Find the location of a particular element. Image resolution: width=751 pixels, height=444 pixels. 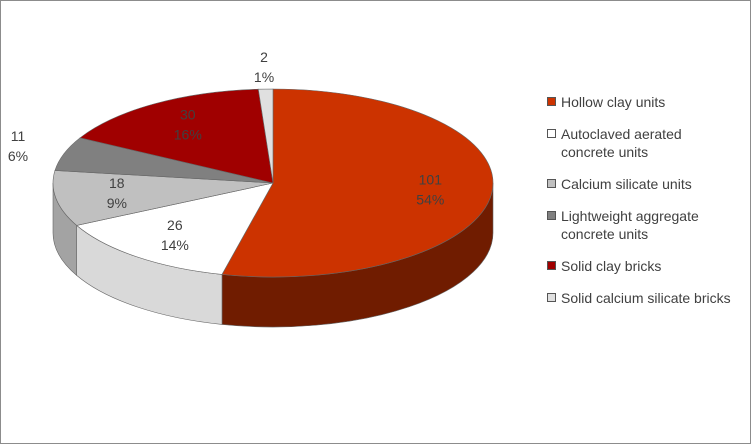

legend-label: Autoclaved aerated concrete units is located at coordinates (621, 143).